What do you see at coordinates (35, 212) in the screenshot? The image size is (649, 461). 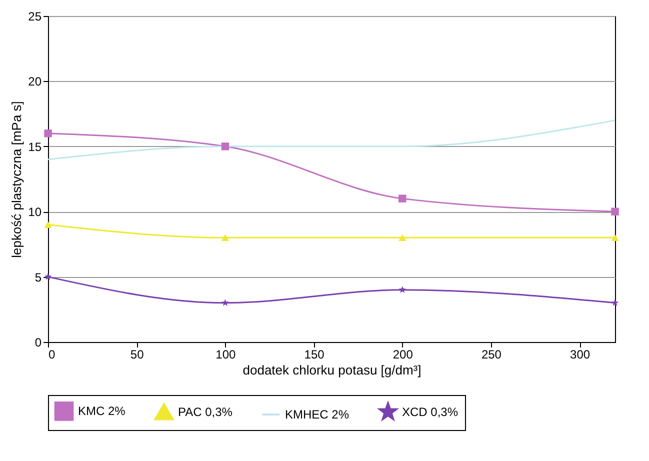 I see `y-tick-label: 10` at bounding box center [35, 212].